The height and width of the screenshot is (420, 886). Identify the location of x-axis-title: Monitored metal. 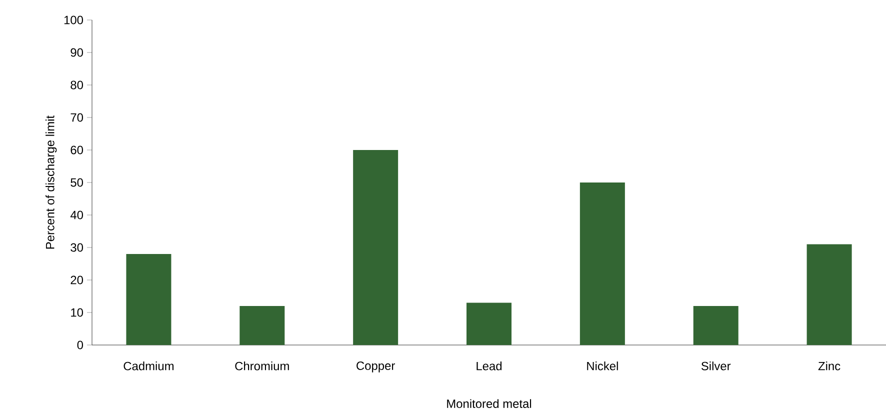
(489, 403).